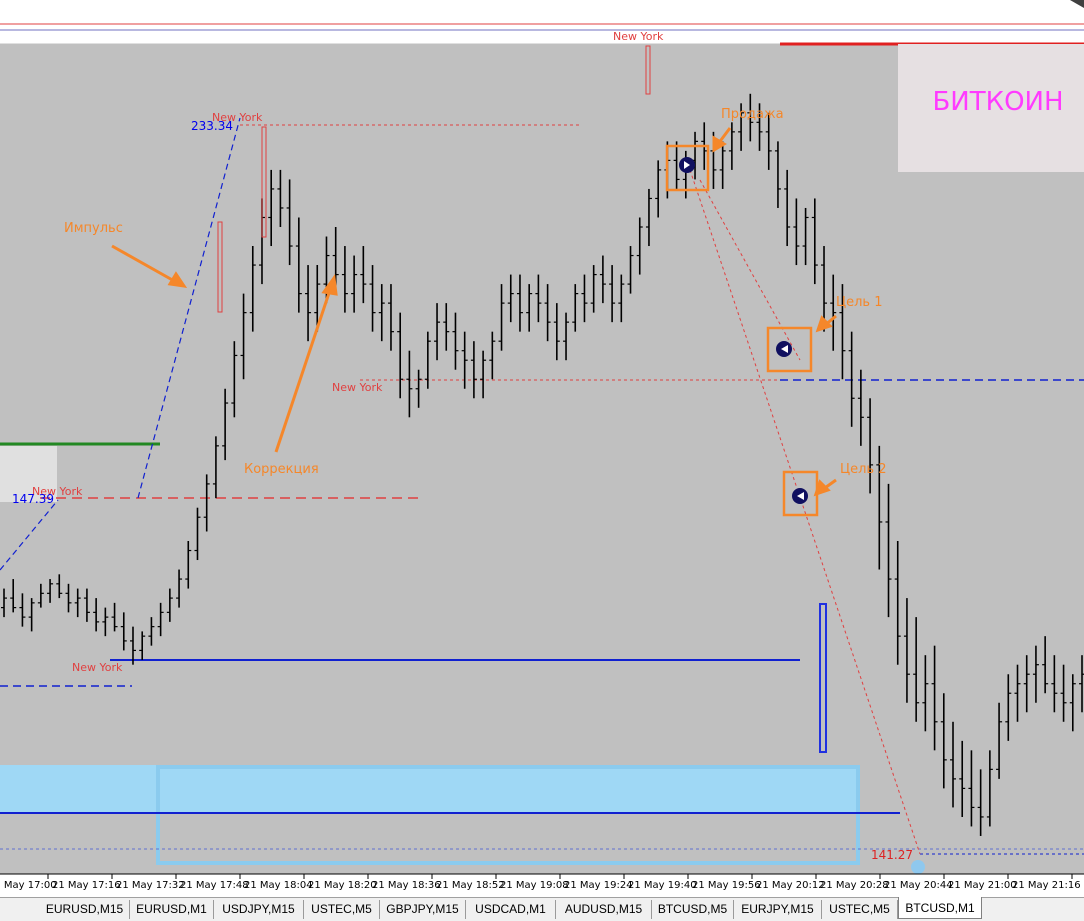 This screenshot has width=1084, height=921. What do you see at coordinates (687, 168) in the screenshot?
I see `sell-signal-box` at bounding box center [687, 168].